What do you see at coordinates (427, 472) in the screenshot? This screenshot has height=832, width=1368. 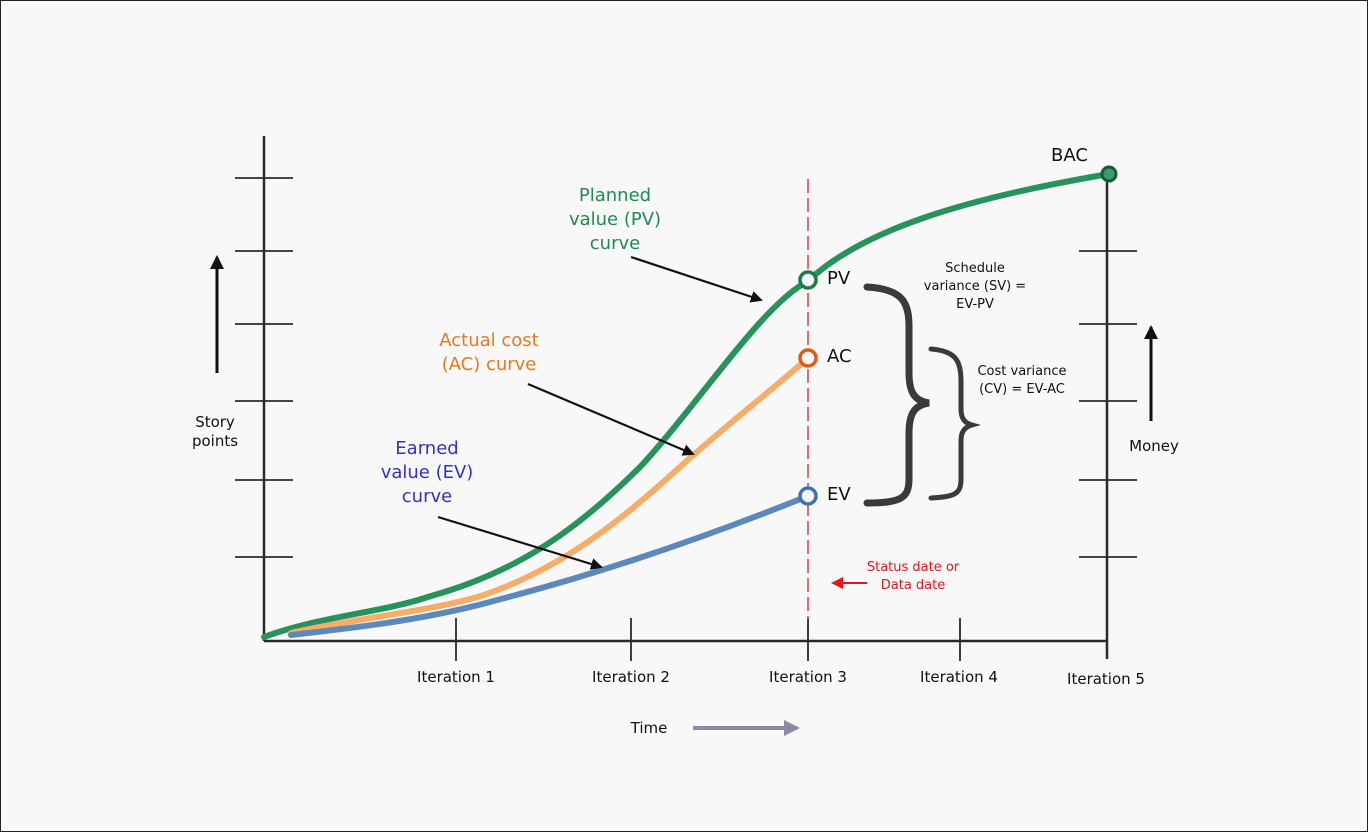 I see `ev-curve-label: Earned value (EV) curve` at bounding box center [427, 472].